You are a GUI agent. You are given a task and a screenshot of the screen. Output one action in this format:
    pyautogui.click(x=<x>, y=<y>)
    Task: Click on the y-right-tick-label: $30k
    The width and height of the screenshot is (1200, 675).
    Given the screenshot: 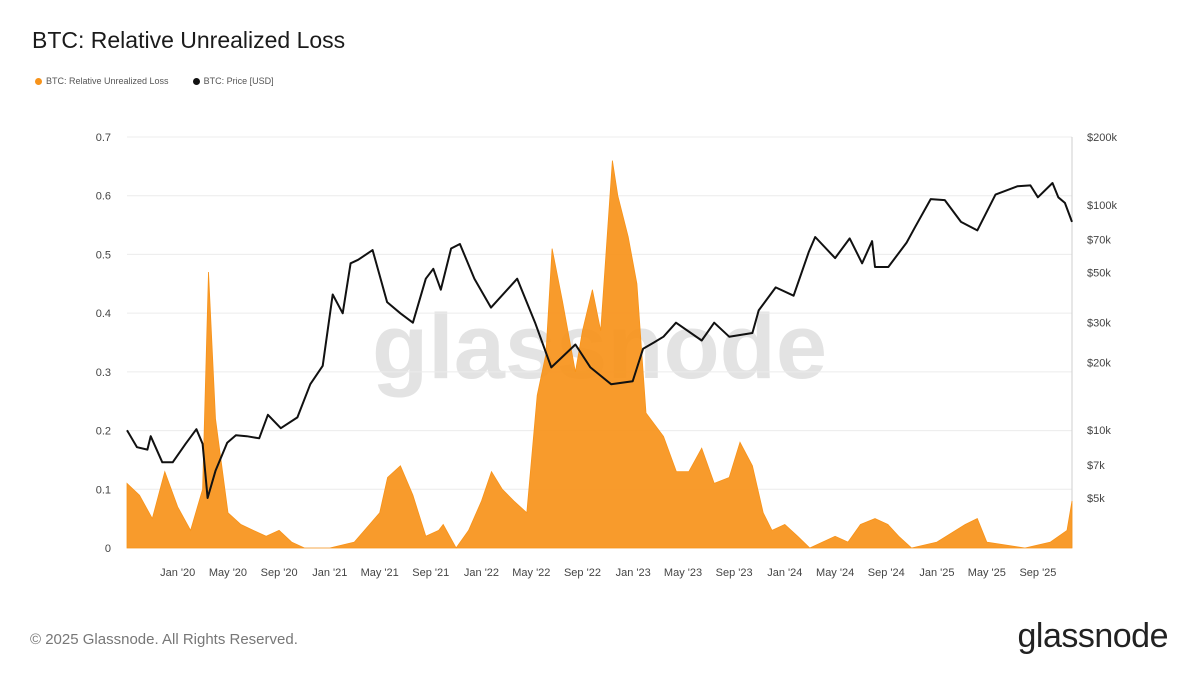 What is the action you would take?
    pyautogui.click(x=1099, y=324)
    